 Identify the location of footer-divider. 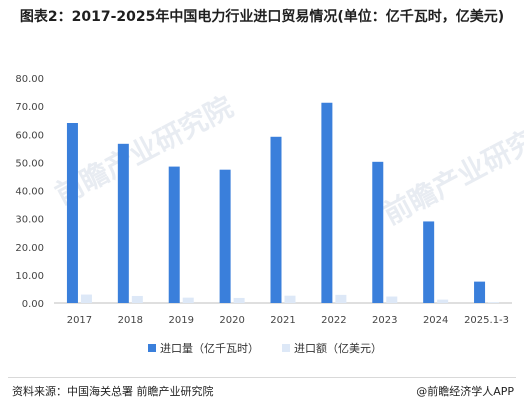
(262, 377).